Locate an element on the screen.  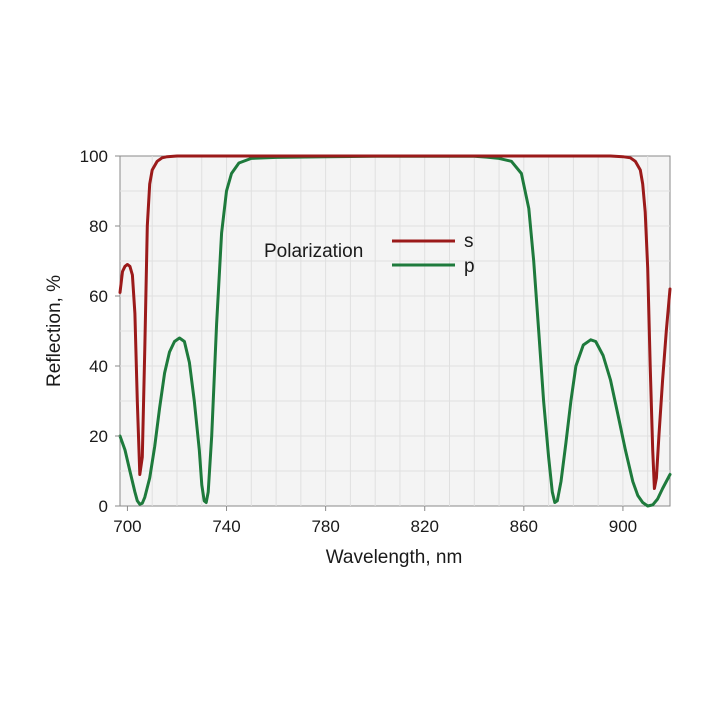
x-tick-label: 860 is located at coordinates (524, 526).